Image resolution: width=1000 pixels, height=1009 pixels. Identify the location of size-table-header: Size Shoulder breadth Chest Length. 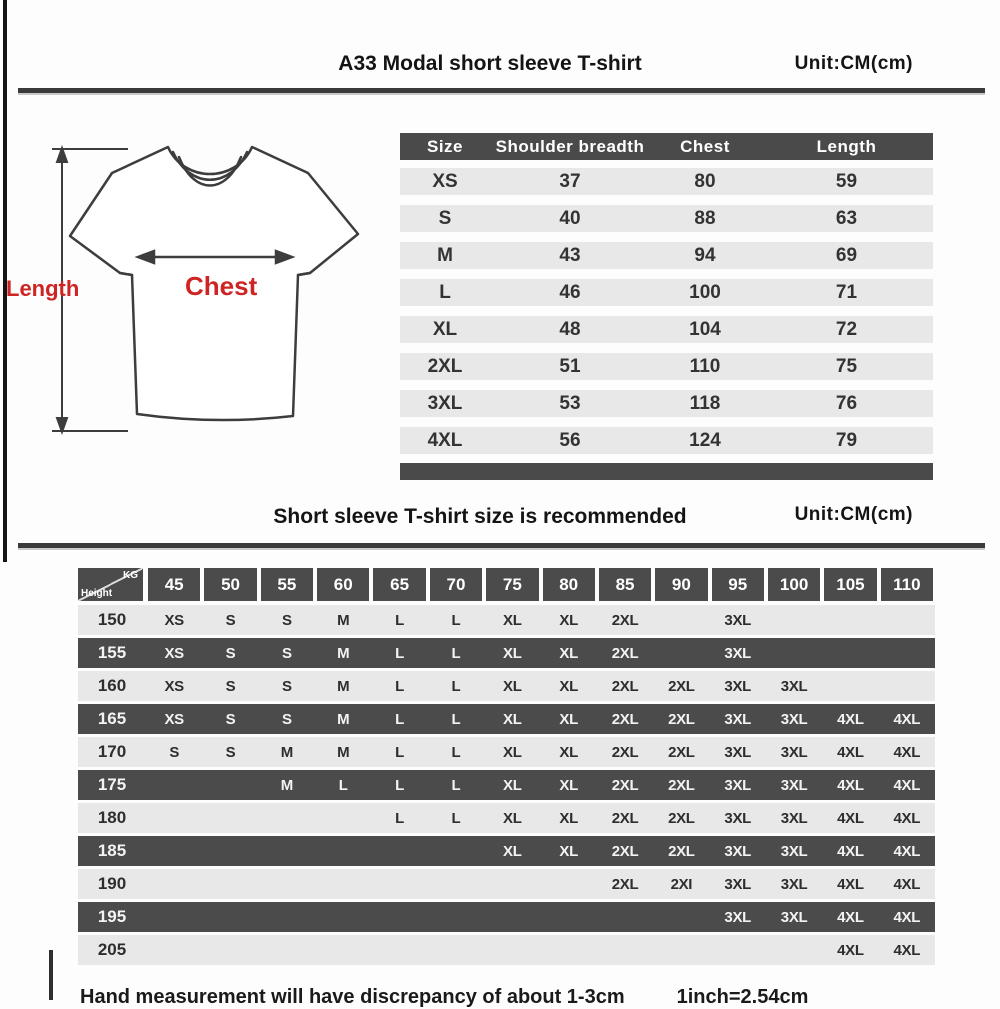
(666, 146).